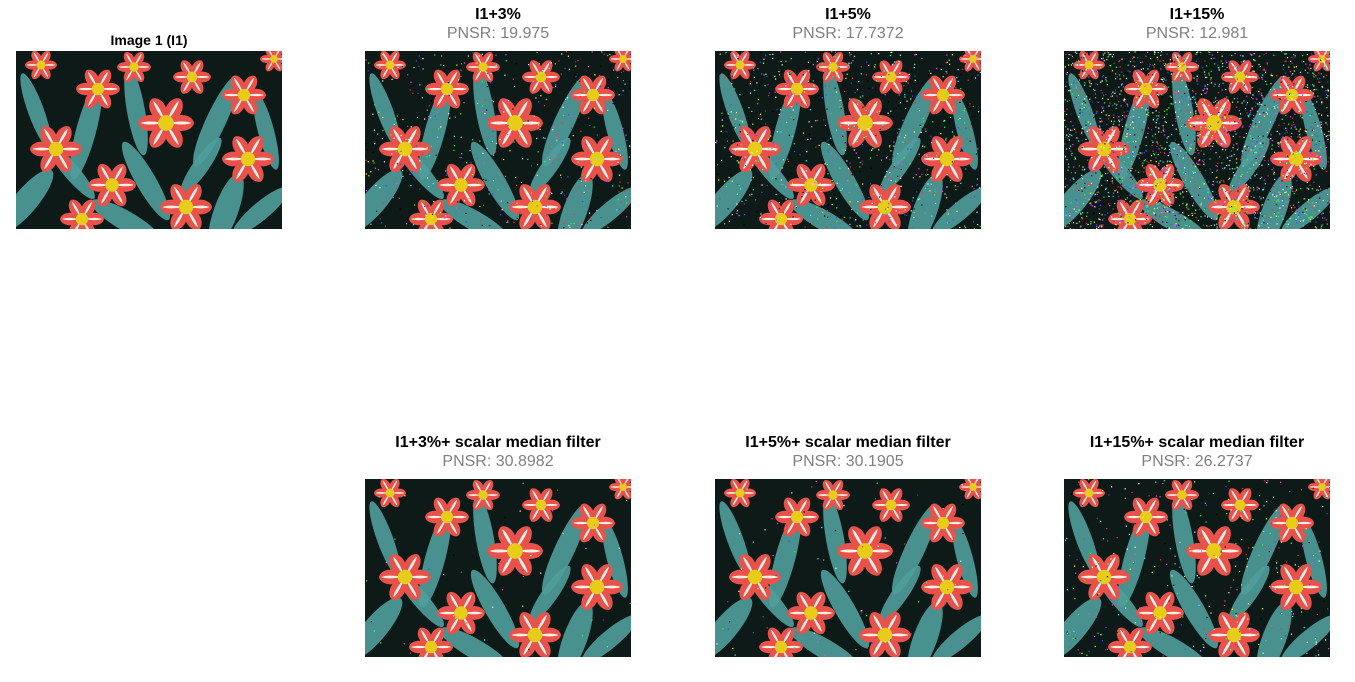 Image resolution: width=1355 pixels, height=682 pixels. I want to click on panel-pnsr: PNSR: 26.2737, so click(1197, 461).